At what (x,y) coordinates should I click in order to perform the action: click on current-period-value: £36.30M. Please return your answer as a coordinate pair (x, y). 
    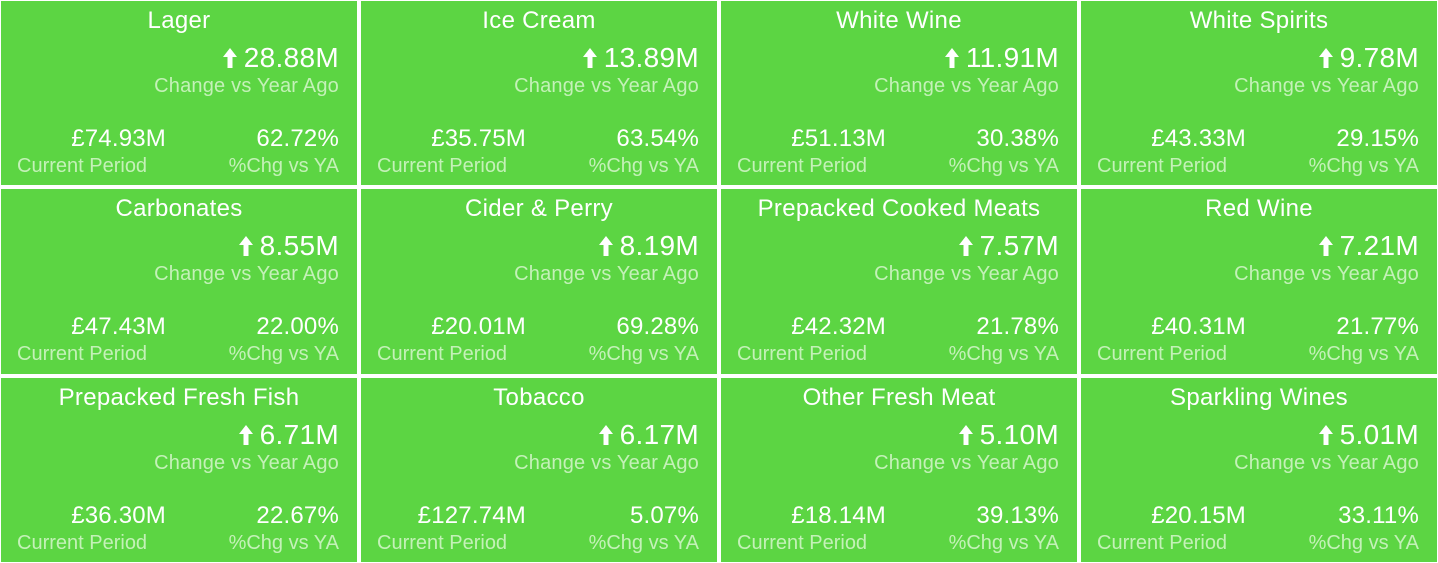
    Looking at the image, I should click on (118, 515).